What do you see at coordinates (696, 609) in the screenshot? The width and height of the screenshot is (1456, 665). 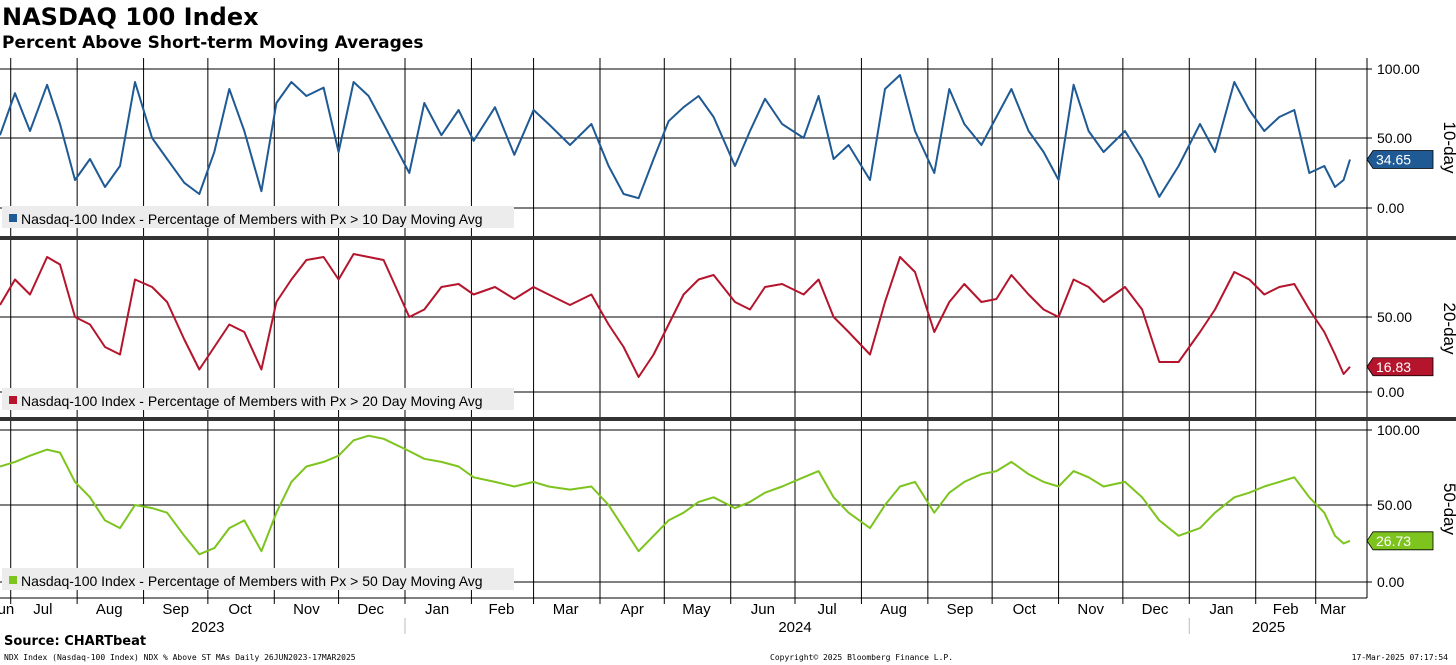 I see `x-tick-label: May` at bounding box center [696, 609].